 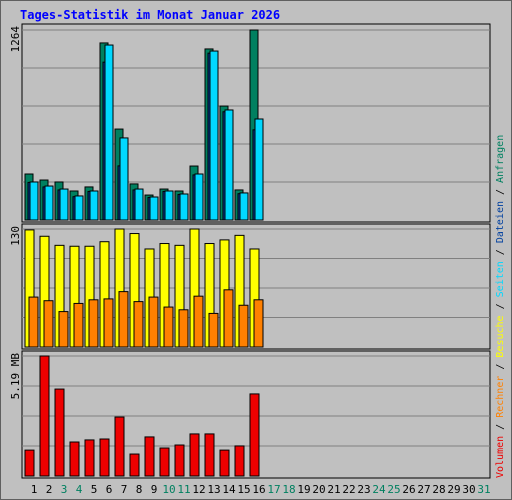 What do you see at coordinates (408, 489) in the screenshot?
I see `x-tick-label: 26` at bounding box center [408, 489].